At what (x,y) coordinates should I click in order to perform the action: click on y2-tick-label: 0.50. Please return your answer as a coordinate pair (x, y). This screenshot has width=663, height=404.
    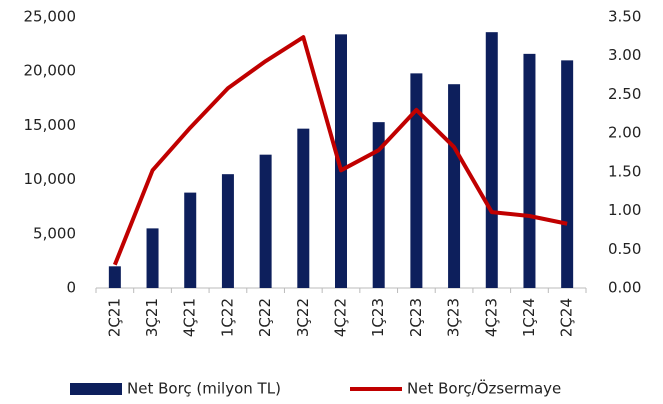
    Looking at the image, I should click on (624, 249).